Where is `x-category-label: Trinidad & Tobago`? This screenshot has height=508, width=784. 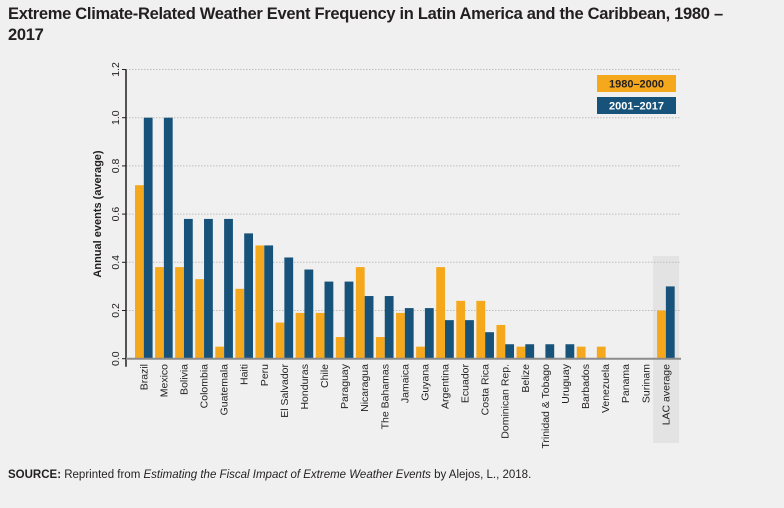
x-category-label: Trinidad & Tobago is located at coordinates (546, 406).